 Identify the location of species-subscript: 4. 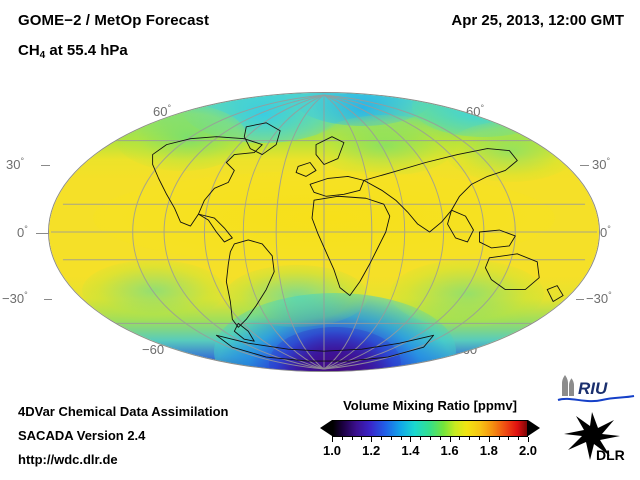
(42, 55).